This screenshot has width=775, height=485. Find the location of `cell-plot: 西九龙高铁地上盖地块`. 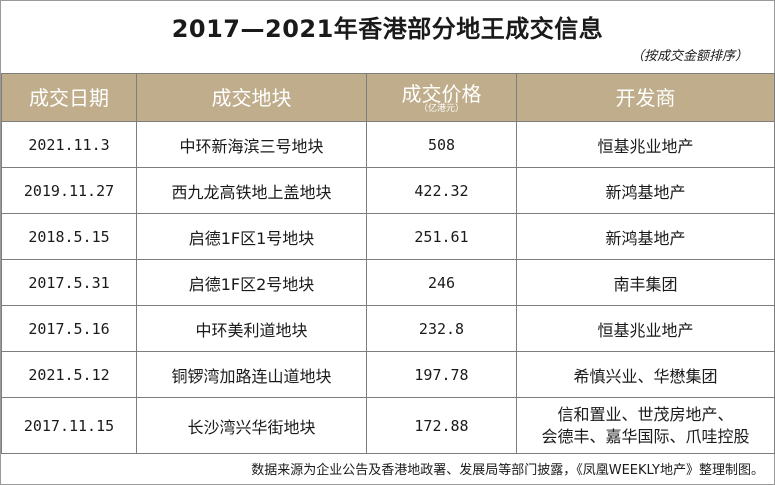

cell-plot: 西九龙高铁地上盖地块 is located at coordinates (251, 190).